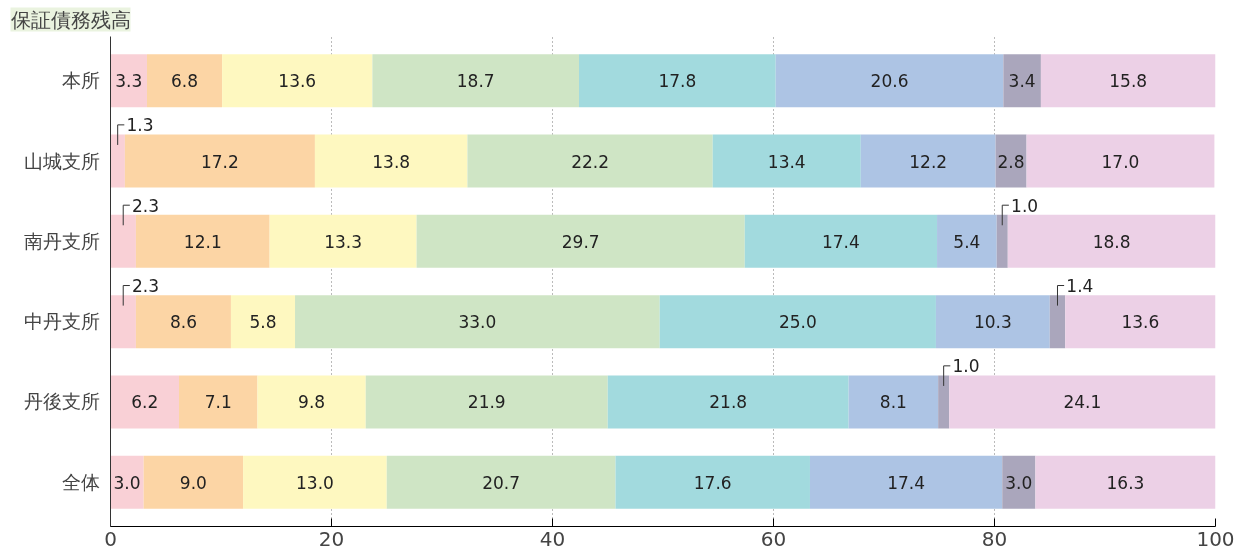  I want to click on data-label: 13.4, so click(786, 161).